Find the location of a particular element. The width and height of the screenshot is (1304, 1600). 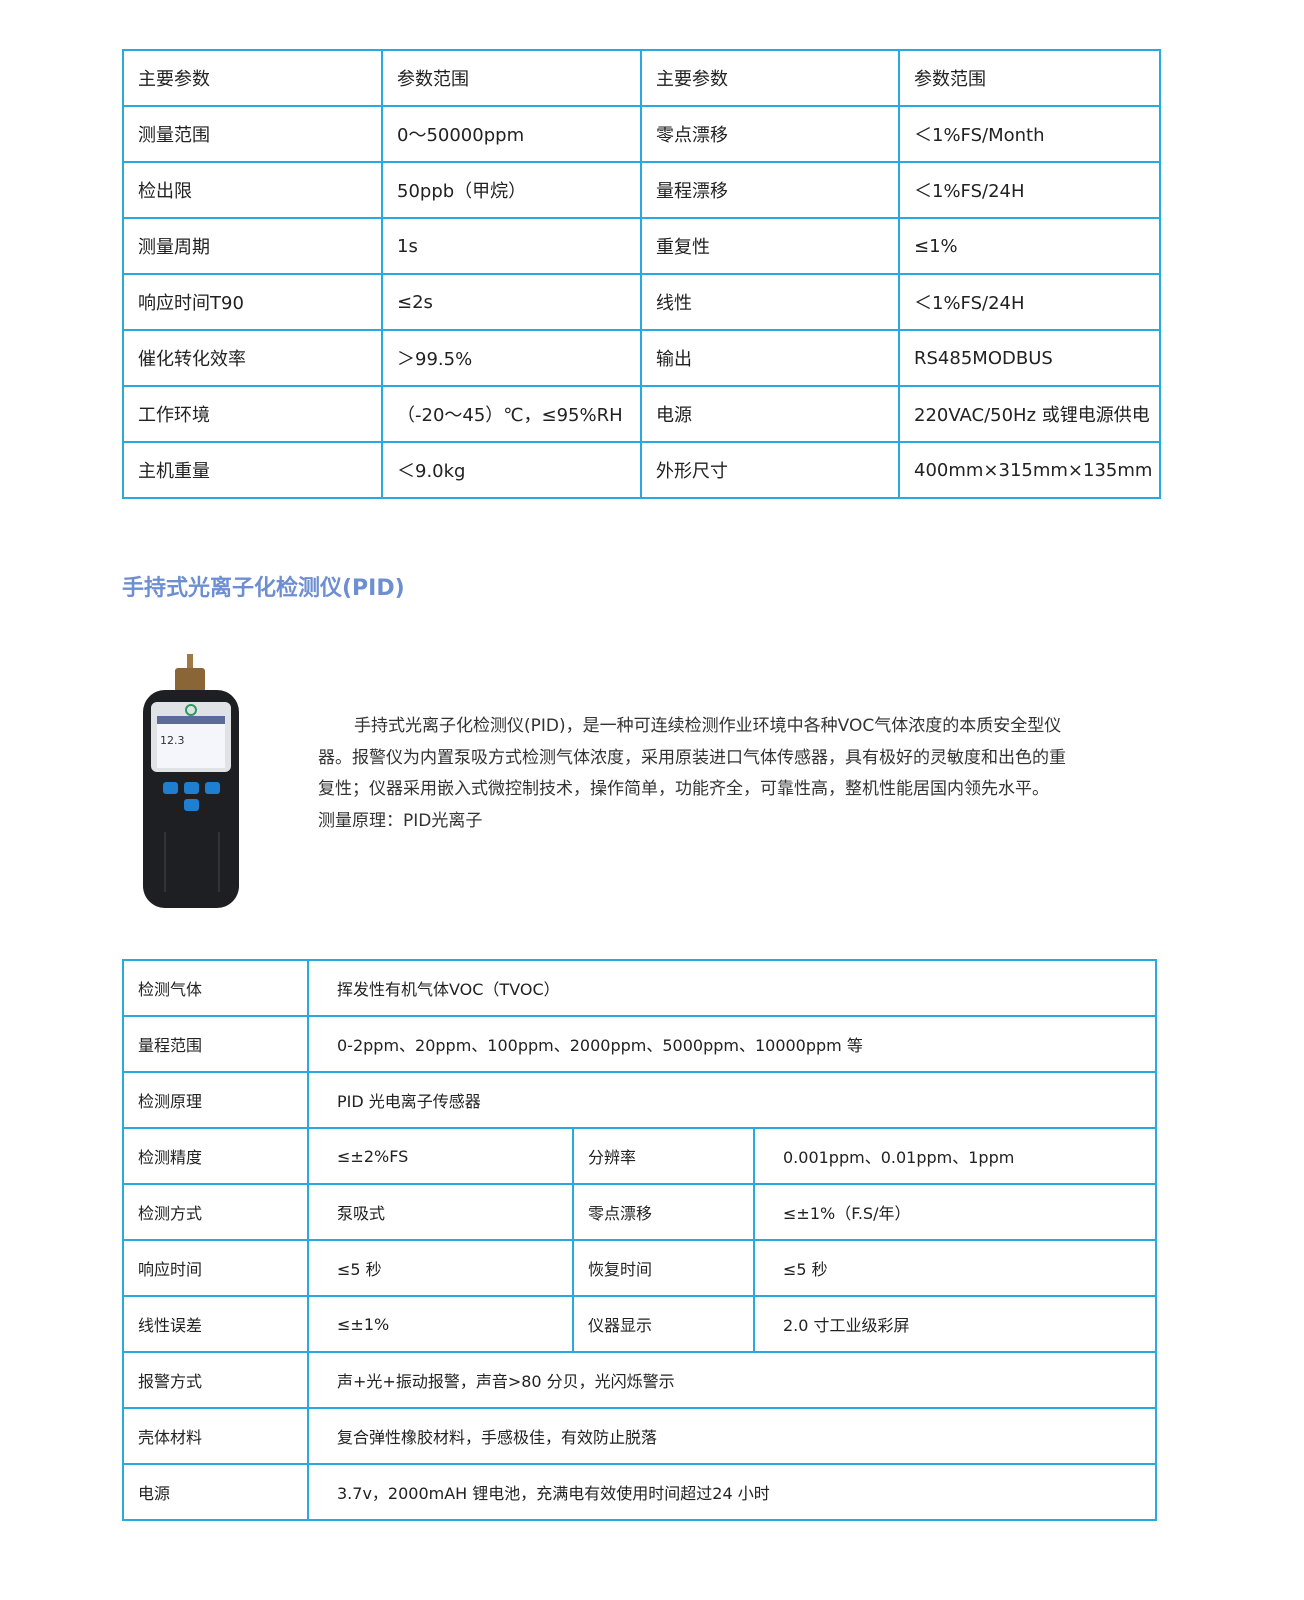

param-name-cell: 壳体材料 is located at coordinates (215, 1436).